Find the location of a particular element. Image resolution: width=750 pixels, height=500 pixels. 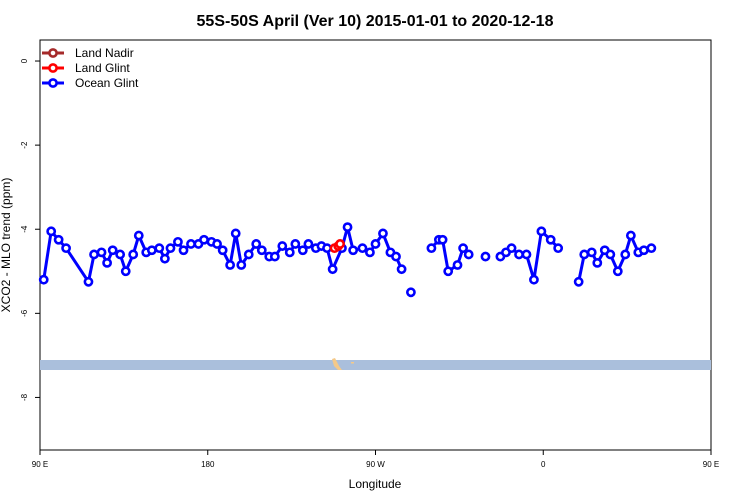

legend-label-land-nadir: Land Nadir is located at coordinates (104, 53).